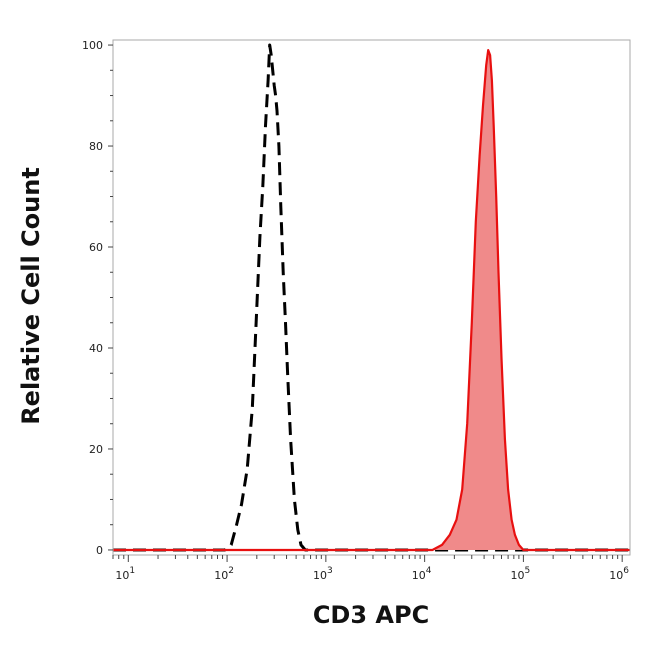 The height and width of the screenshot is (645, 650). Describe the element at coordinates (521, 574) in the screenshot. I see `x-tick-label: 10⁵` at that location.